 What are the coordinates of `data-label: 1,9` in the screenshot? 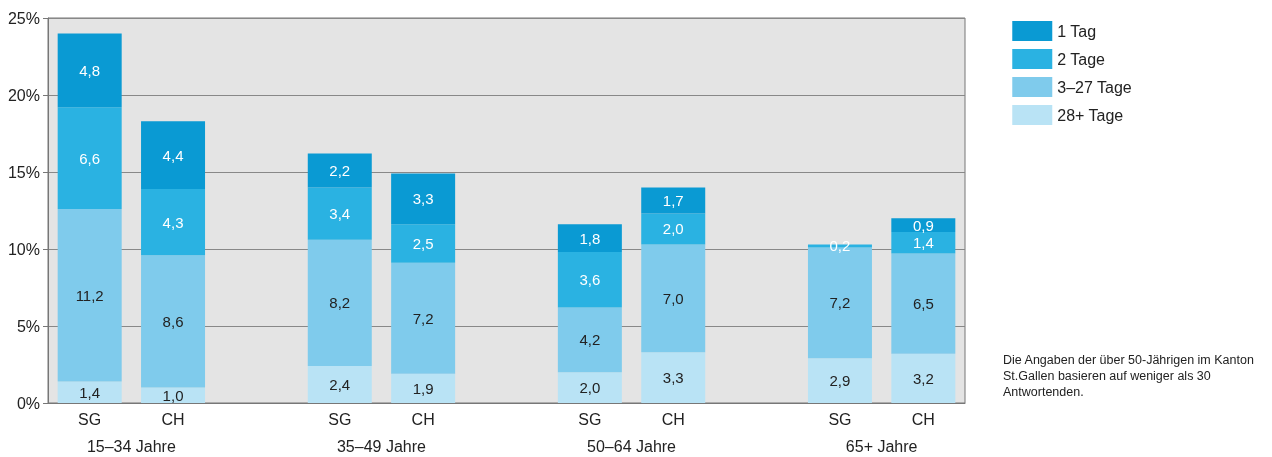 It's located at (423, 388).